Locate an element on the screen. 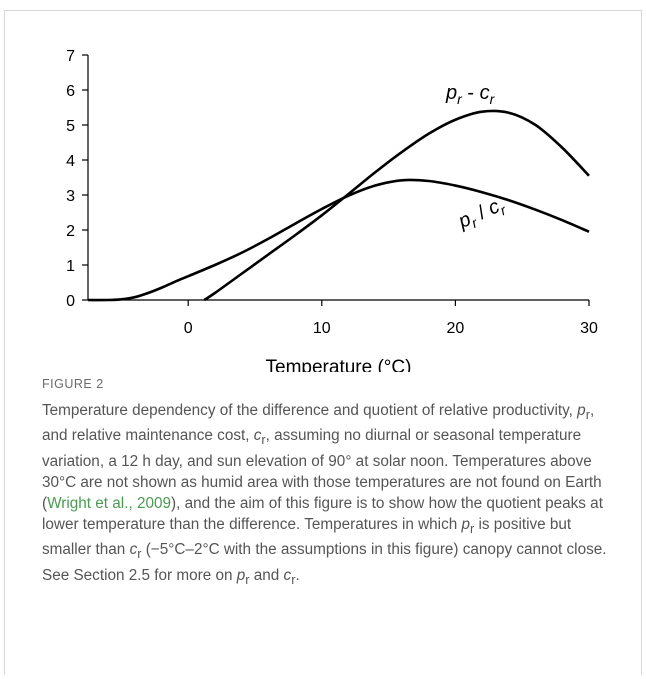  series-line-quotient is located at coordinates (338, 240).